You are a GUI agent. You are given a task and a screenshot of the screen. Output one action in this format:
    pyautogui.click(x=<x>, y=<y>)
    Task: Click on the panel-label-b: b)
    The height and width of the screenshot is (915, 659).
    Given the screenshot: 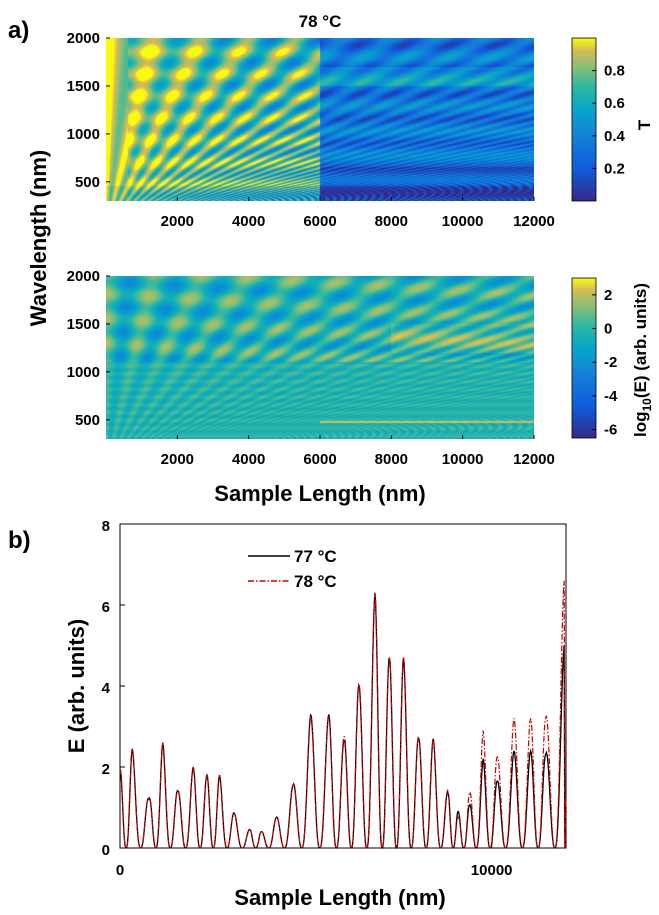 What is the action you would take?
    pyautogui.click(x=19, y=540)
    